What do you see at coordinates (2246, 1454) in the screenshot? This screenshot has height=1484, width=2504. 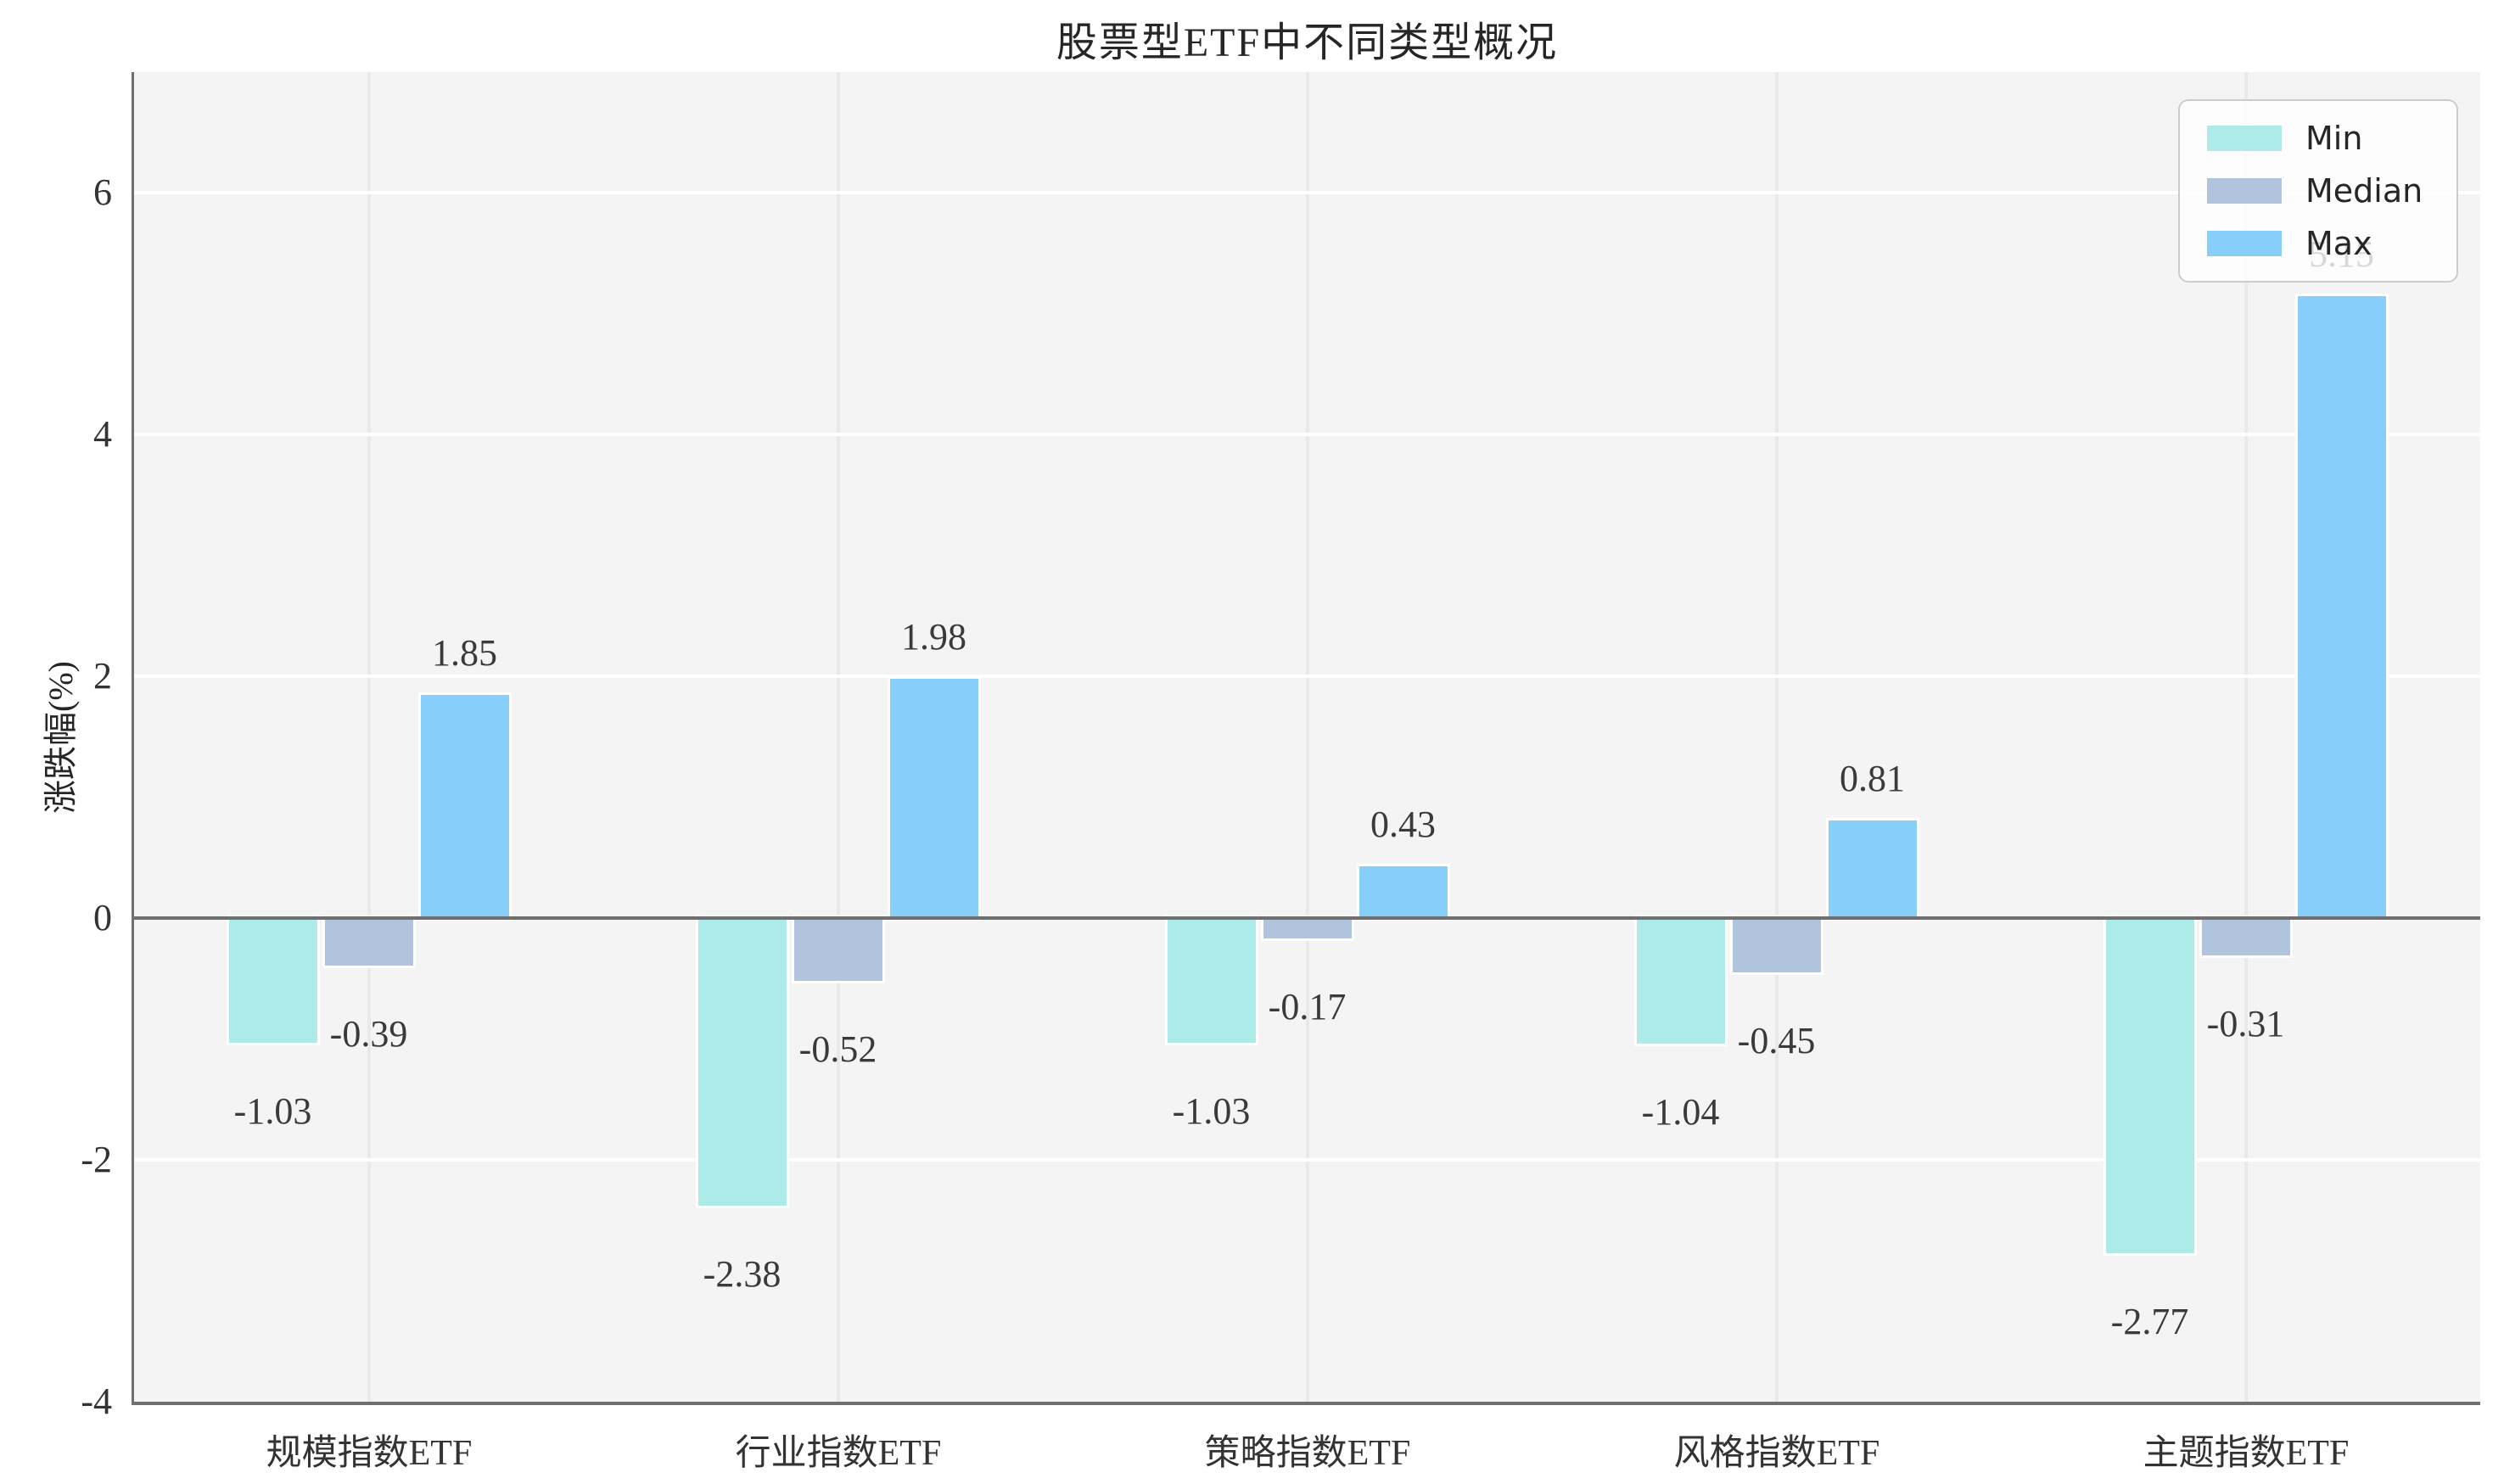 I see `x-tick-label: 主题指数ETF` at bounding box center [2246, 1454].